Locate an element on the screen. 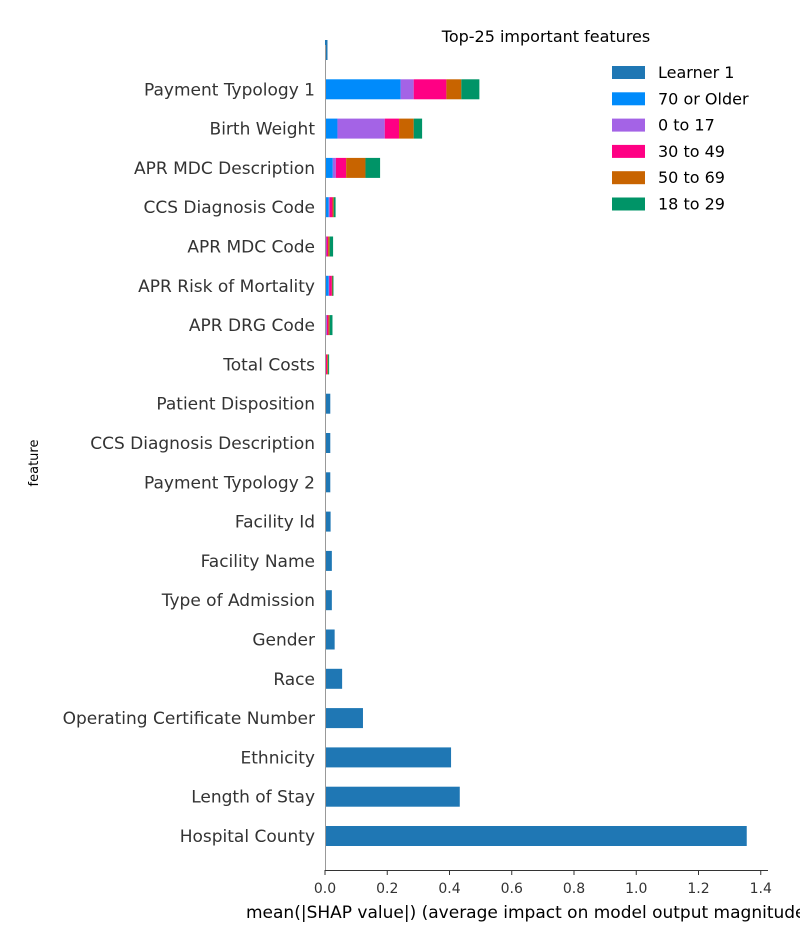 Image resolution: width=800 pixels, height=950 pixels. bar-payment-typology-1-70-or-older is located at coordinates (363, 89).